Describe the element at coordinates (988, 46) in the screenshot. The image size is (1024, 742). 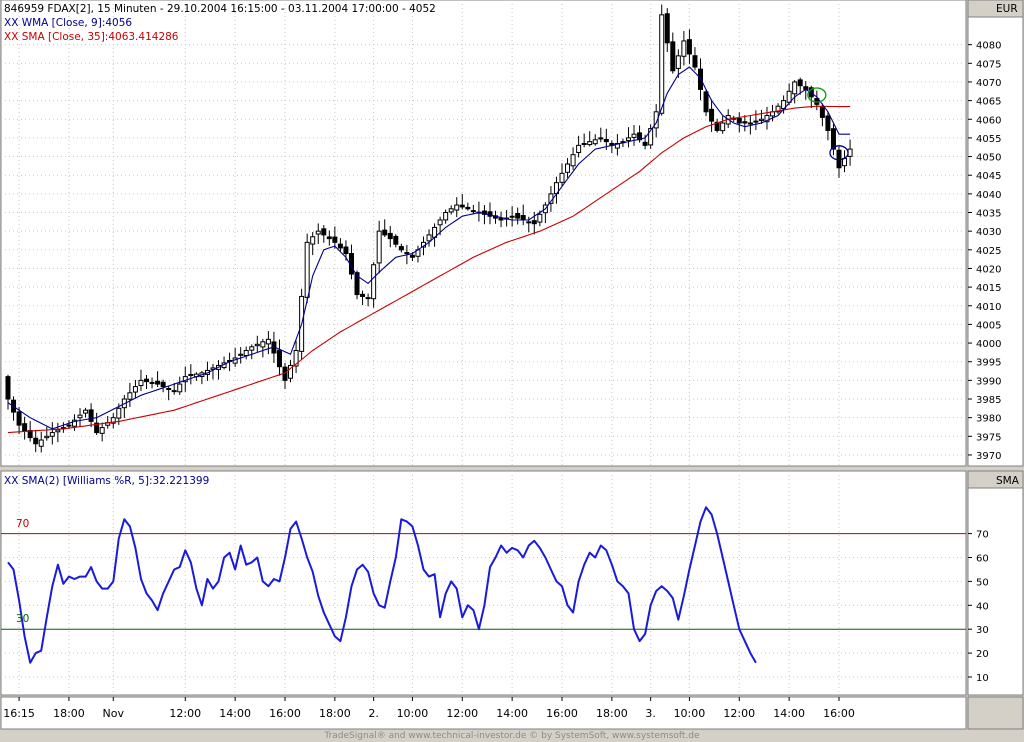
I see `price-tick-label: 4080` at that location.